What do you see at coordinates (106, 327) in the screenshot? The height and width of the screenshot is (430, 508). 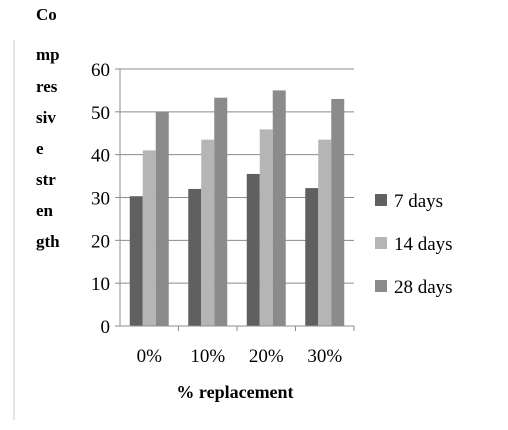 I see `y-tick-label: 0` at bounding box center [106, 327].